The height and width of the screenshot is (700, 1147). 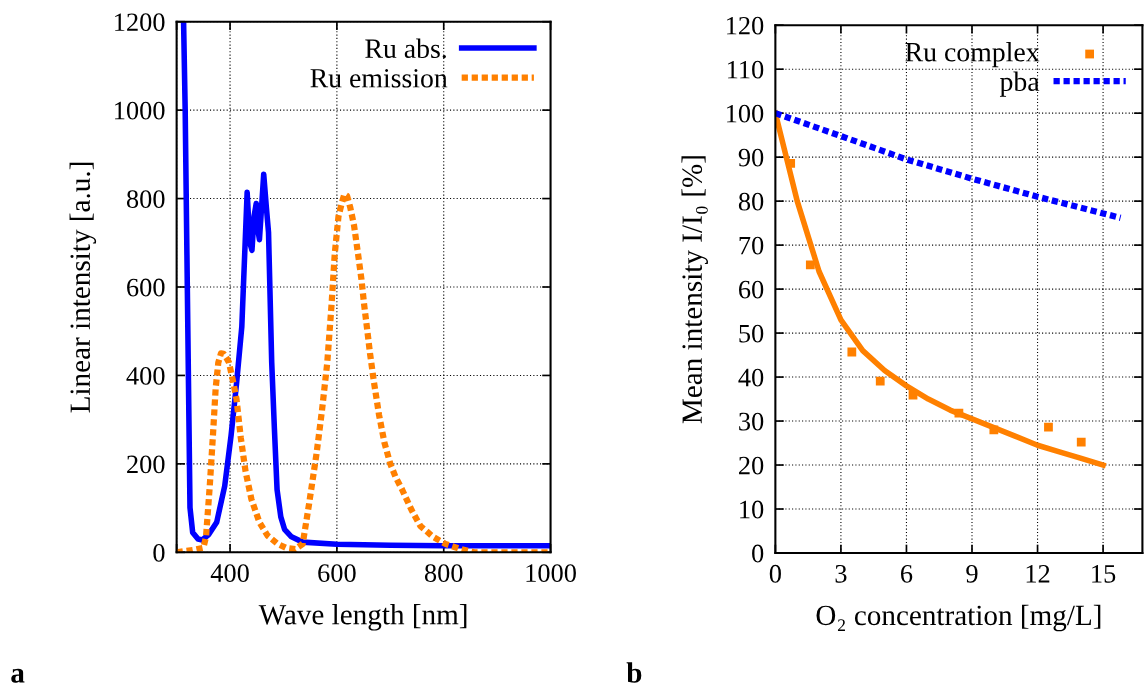 I want to click on x-tick-label: 15, so click(x=1104, y=574).